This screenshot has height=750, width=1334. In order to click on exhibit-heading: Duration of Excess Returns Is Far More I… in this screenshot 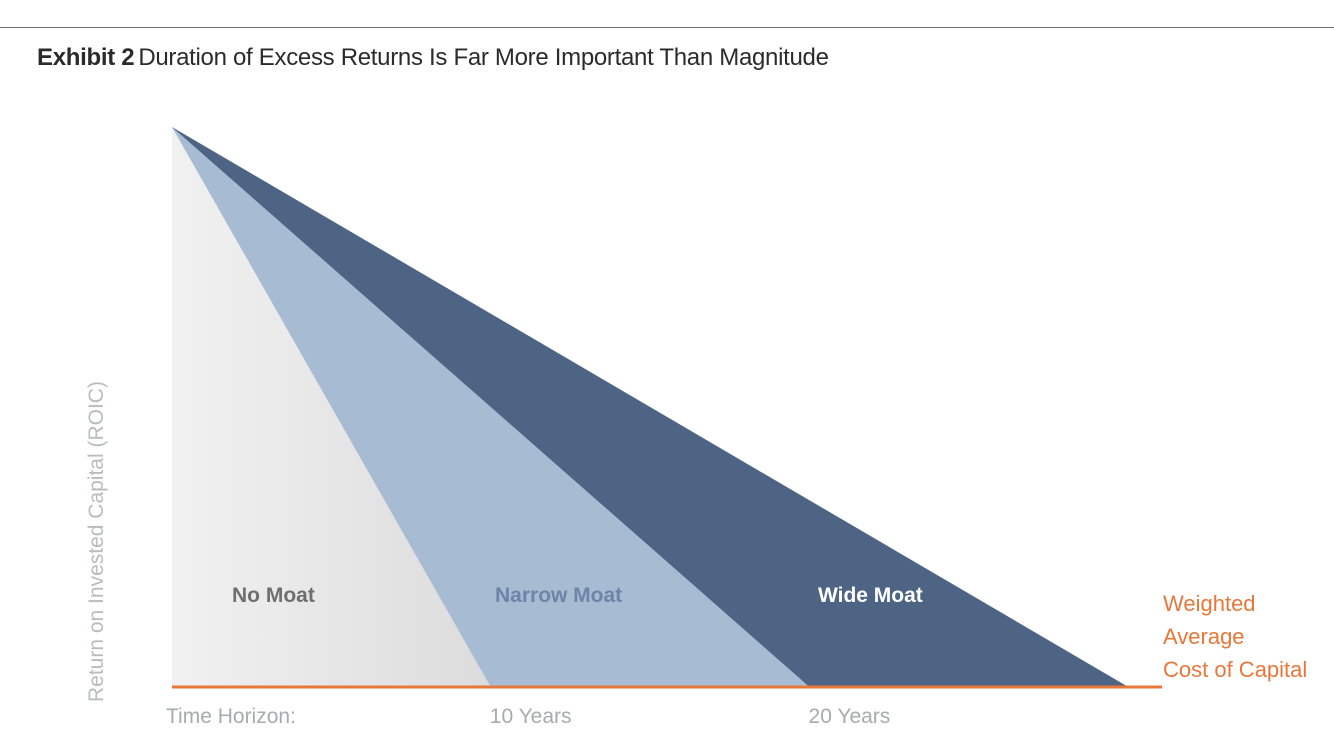, I will do `click(483, 57)`.